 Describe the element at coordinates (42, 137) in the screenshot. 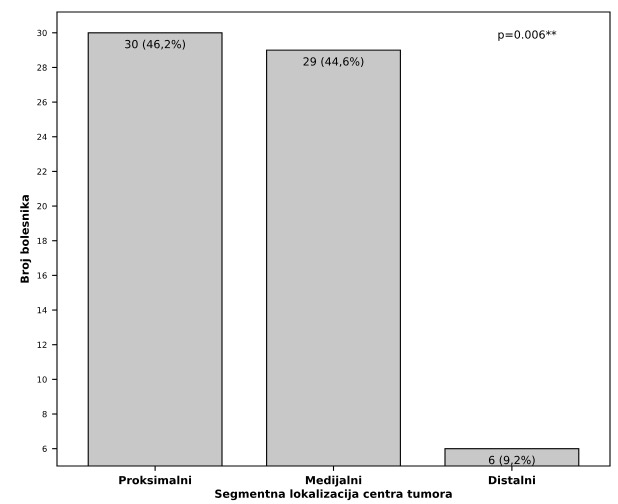

I see `y-tick-label: 24` at that location.